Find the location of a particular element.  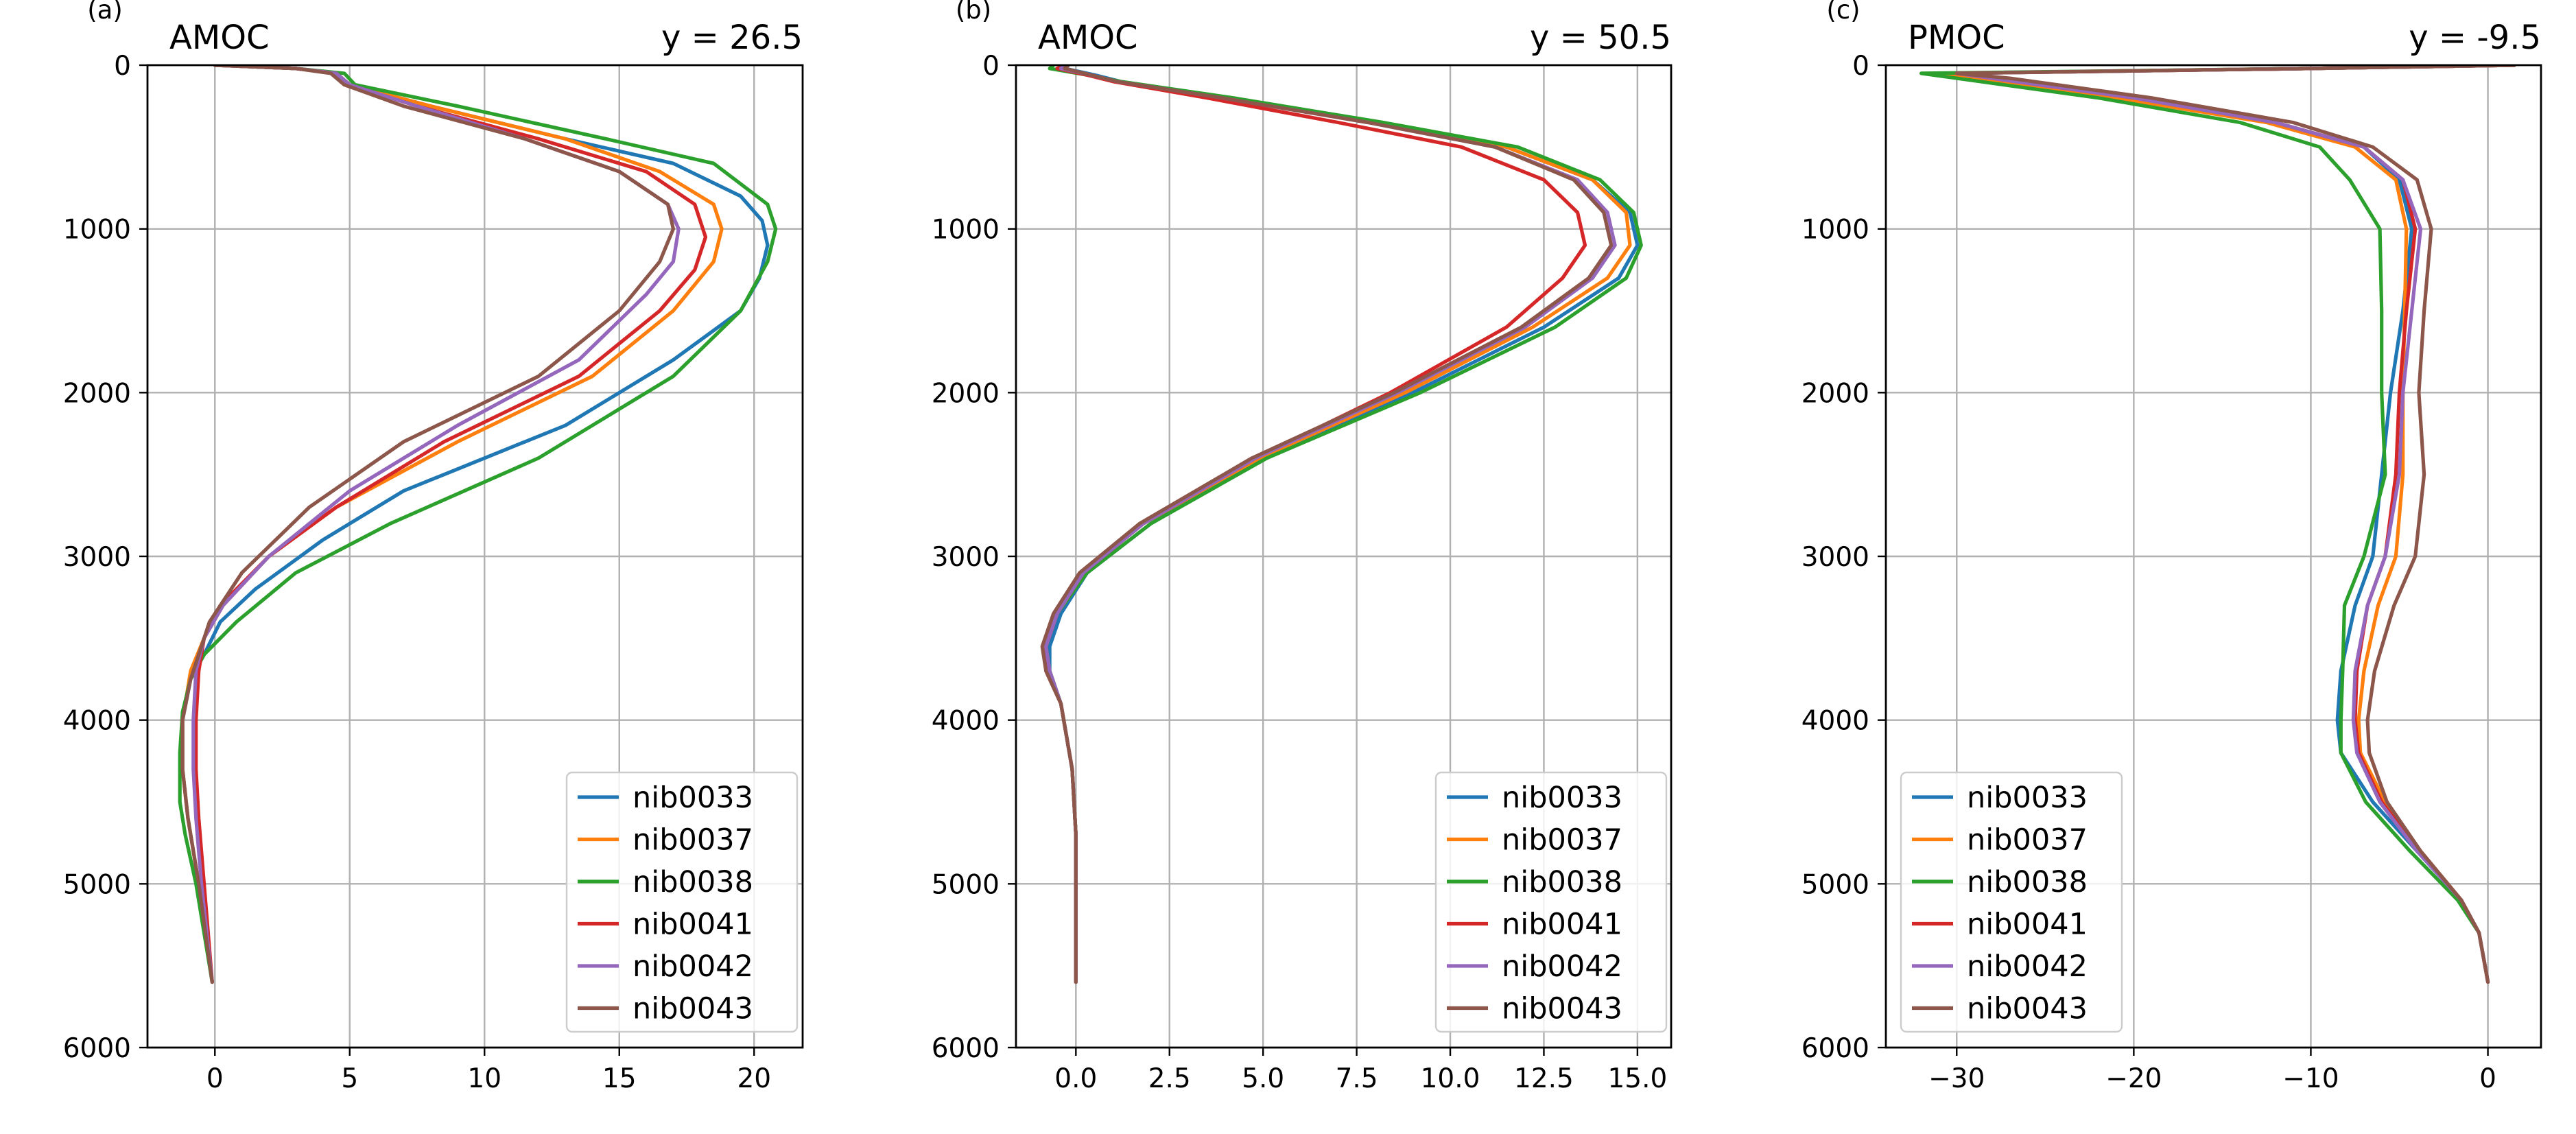

panel-title-left: PMOC is located at coordinates (1956, 38).